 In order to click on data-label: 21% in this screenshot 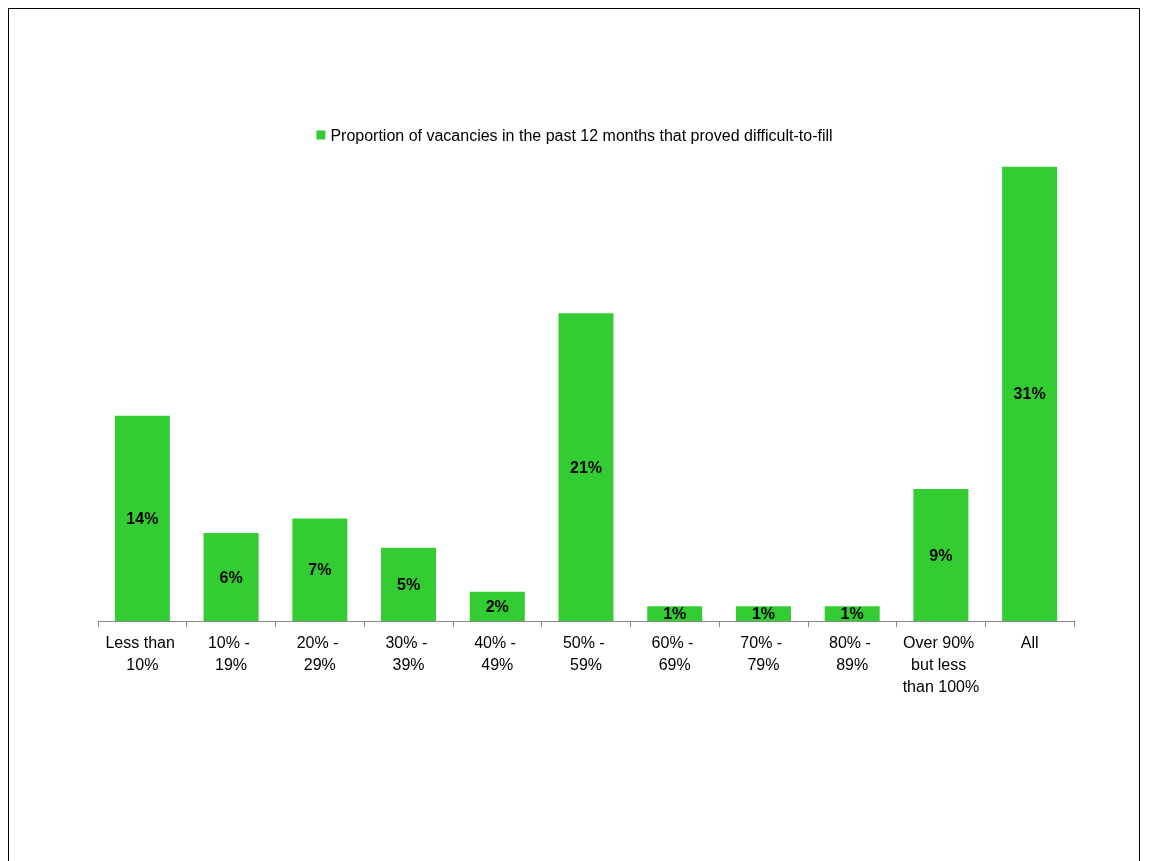, I will do `click(586, 467)`.